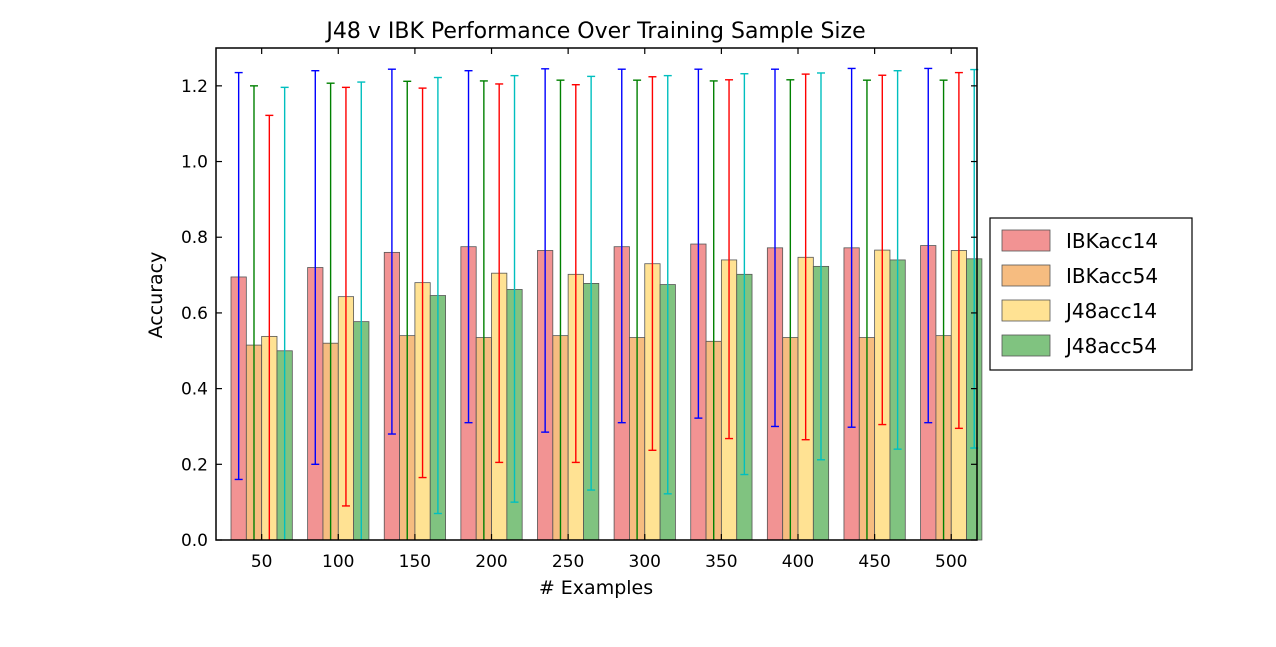 The image size is (1276, 647). I want to click on x-tick-label: 150, so click(415, 562).